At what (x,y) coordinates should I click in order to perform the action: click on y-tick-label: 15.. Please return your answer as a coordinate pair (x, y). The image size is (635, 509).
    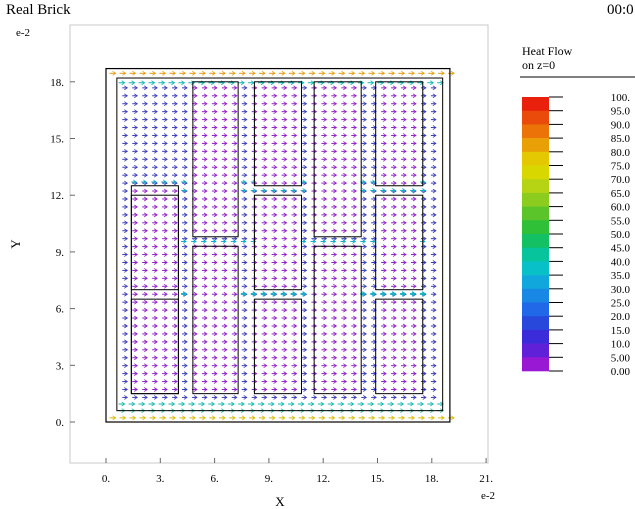
    Looking at the image, I should click on (57, 140).